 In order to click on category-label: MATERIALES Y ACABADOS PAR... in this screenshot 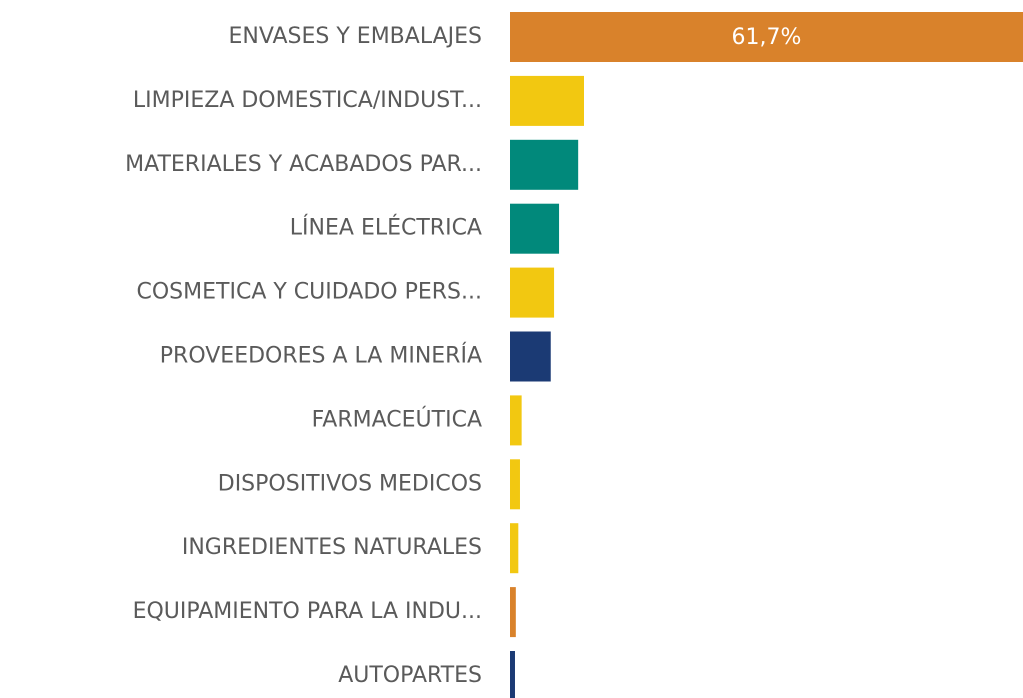, I will do `click(303, 164)`.